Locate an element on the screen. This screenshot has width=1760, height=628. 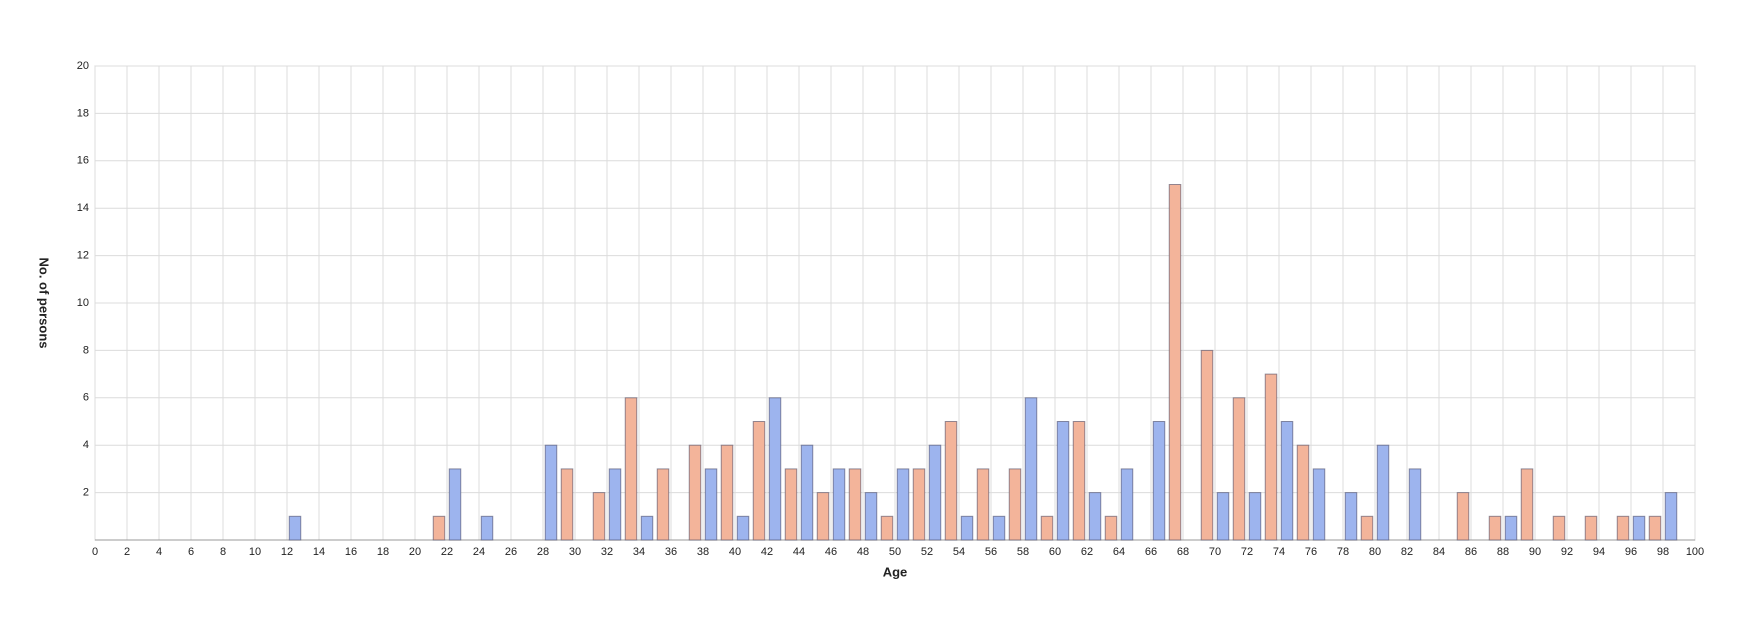
x-tick-label: 28 is located at coordinates (543, 552).